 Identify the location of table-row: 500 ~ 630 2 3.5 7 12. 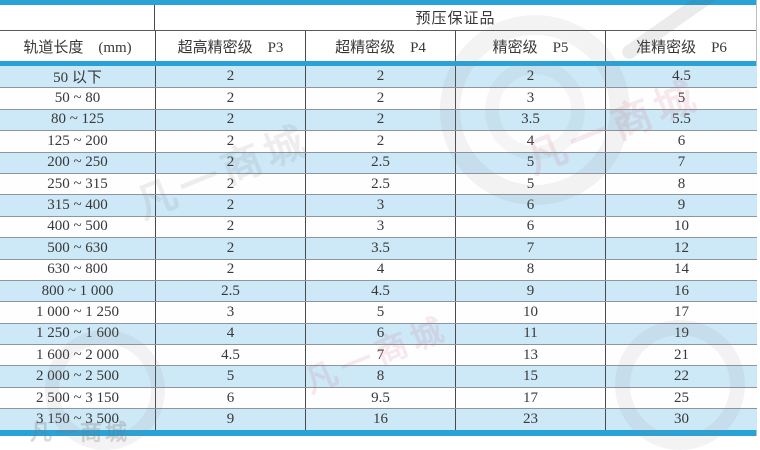
(378, 248).